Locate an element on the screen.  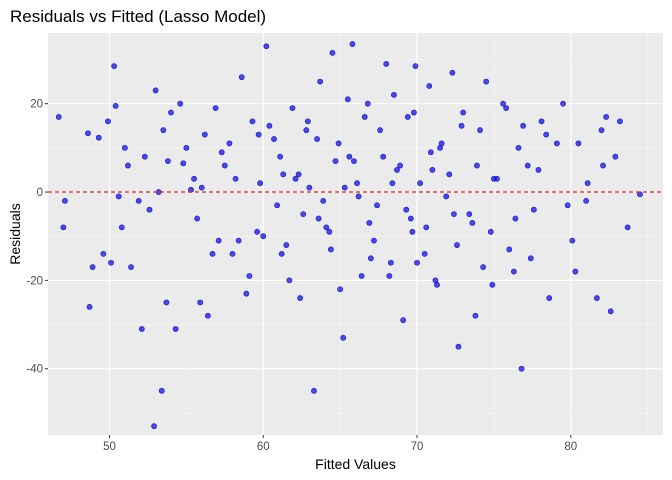
chart-title: Residuals vs Fitted (Lasso Model) is located at coordinates (138, 16).